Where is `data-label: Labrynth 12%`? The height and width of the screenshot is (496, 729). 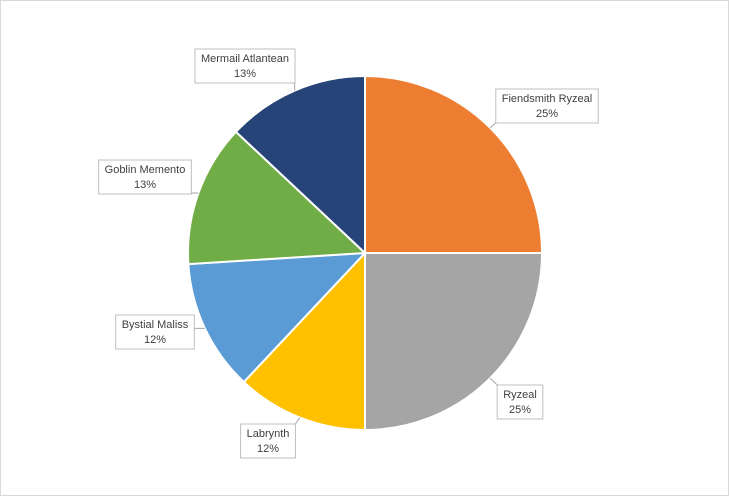 data-label: Labrynth 12% is located at coordinates (268, 441).